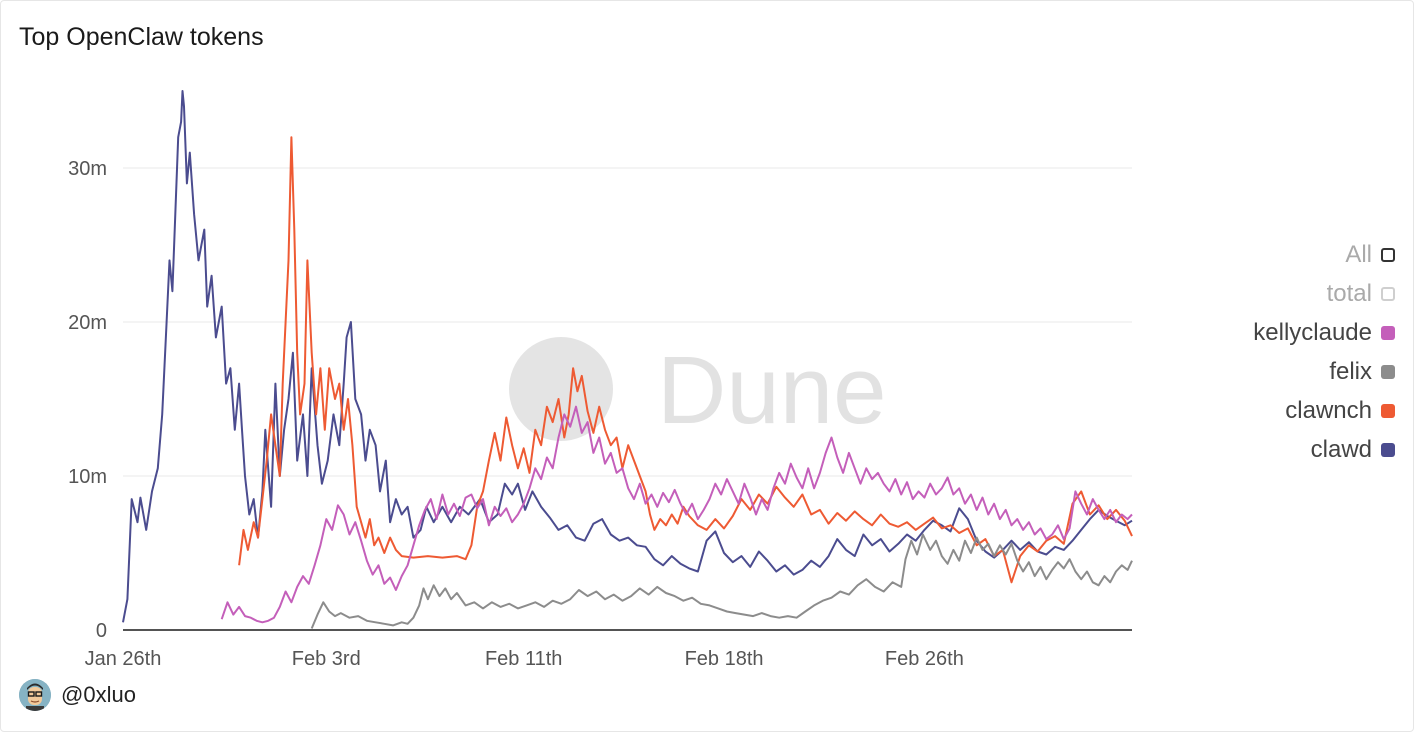 Image resolution: width=1414 pixels, height=732 pixels. What do you see at coordinates (326, 659) in the screenshot?
I see `x-tick-label: Feb 3rd` at bounding box center [326, 659].